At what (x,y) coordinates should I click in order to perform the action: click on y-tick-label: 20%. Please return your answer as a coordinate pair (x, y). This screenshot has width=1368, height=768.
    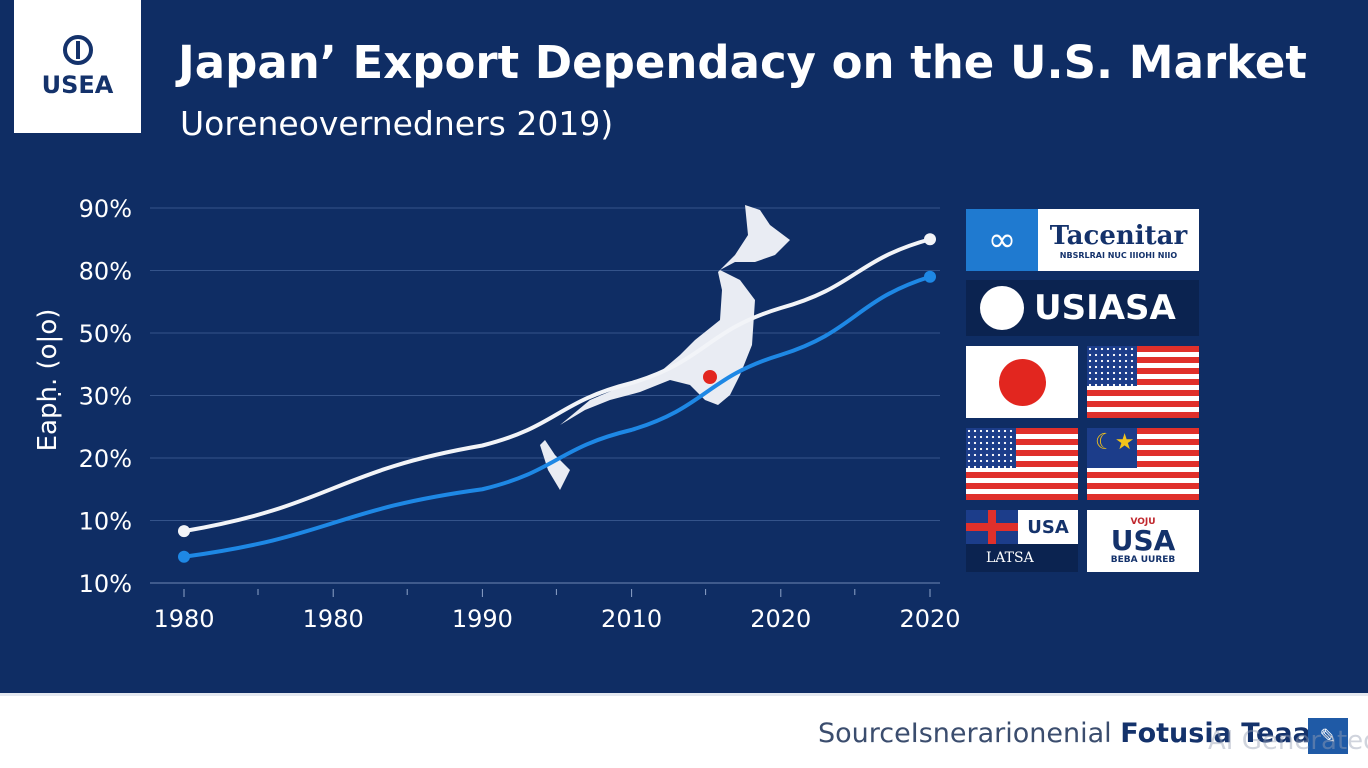
    Looking at the image, I should click on (105, 459).